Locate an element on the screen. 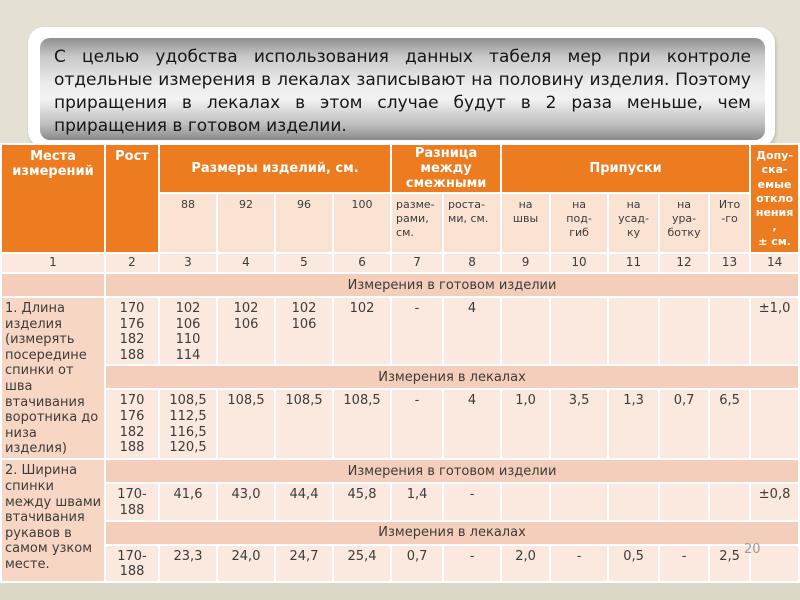 This screenshot has height=600, width=800. column-number: 7 is located at coordinates (417, 263).